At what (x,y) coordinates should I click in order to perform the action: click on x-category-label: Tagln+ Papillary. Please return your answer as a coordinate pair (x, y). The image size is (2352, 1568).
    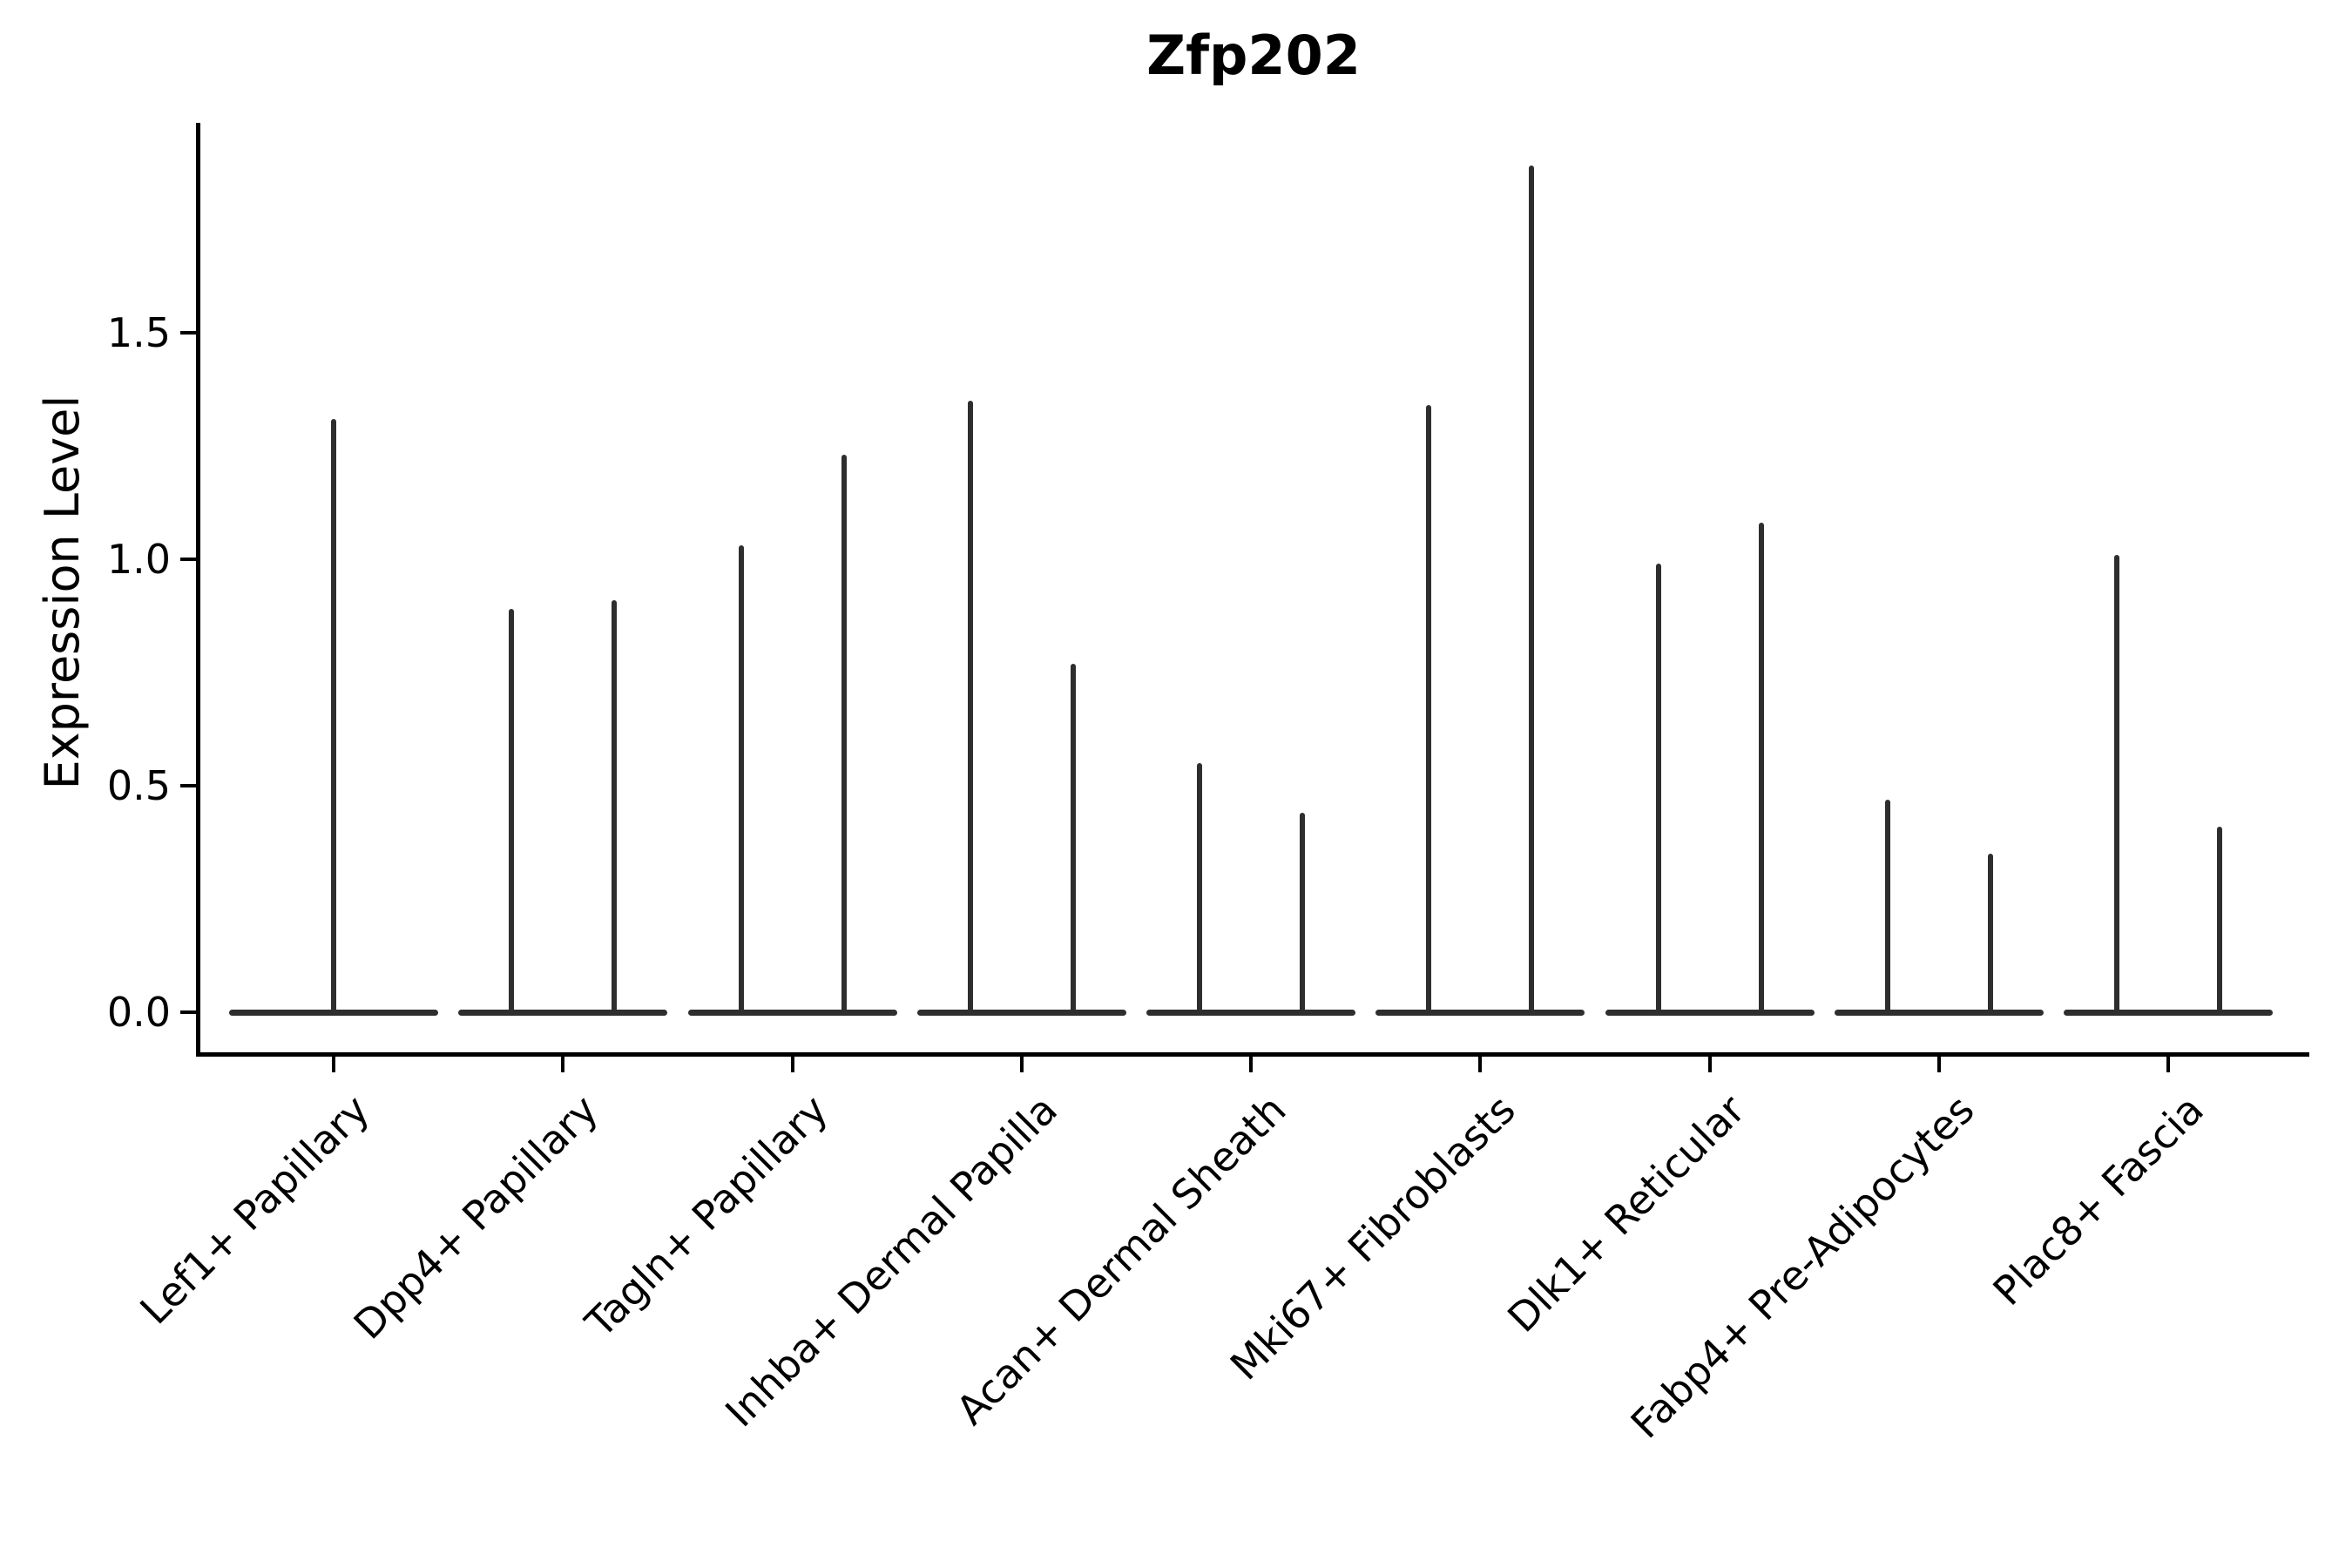
    Looking at the image, I should click on (706, 1216).